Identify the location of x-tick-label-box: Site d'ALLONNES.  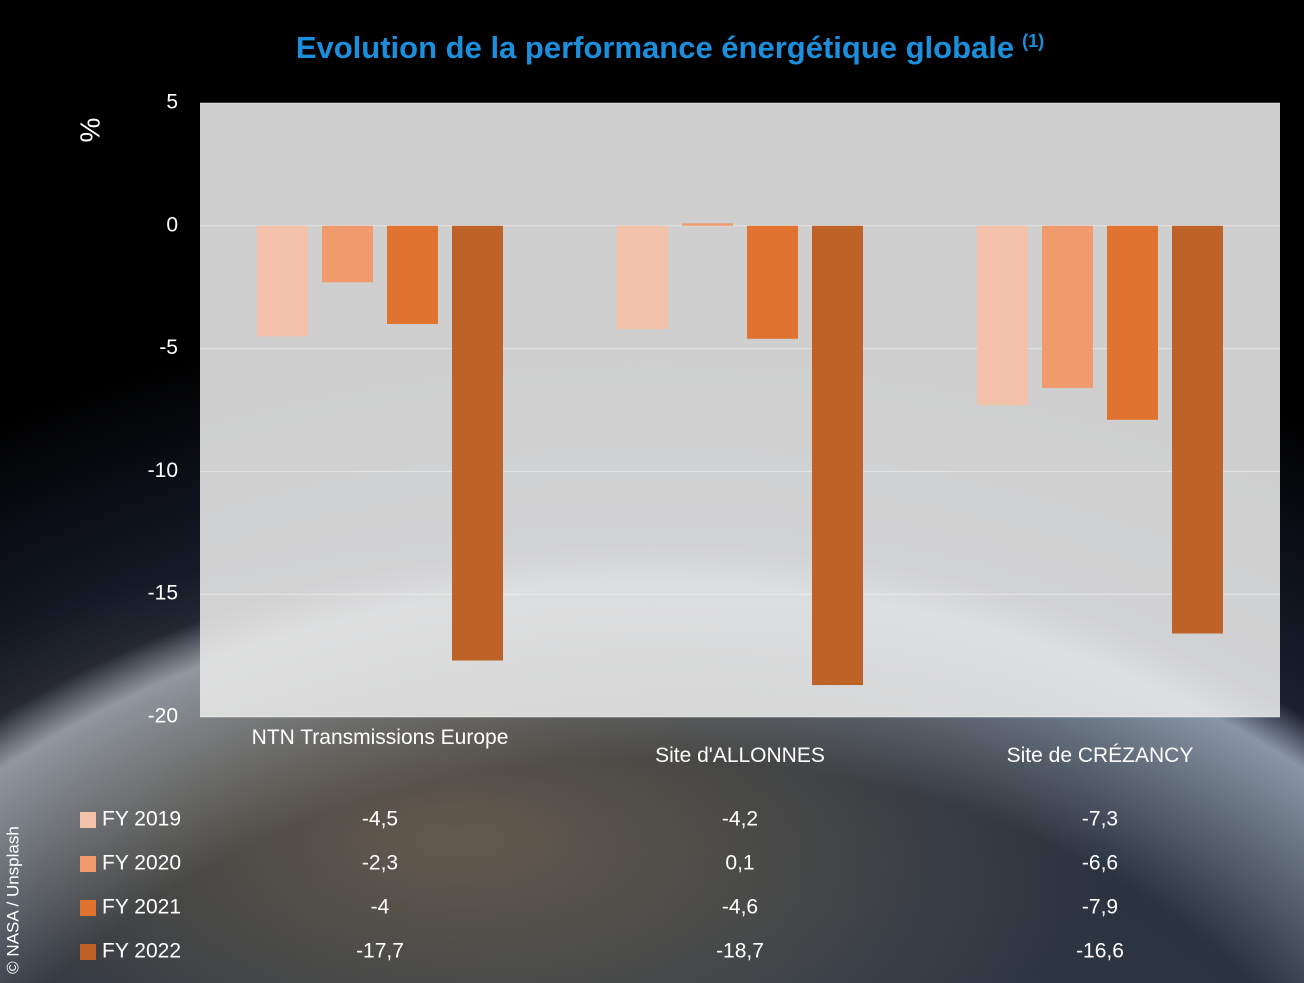
(740, 755).